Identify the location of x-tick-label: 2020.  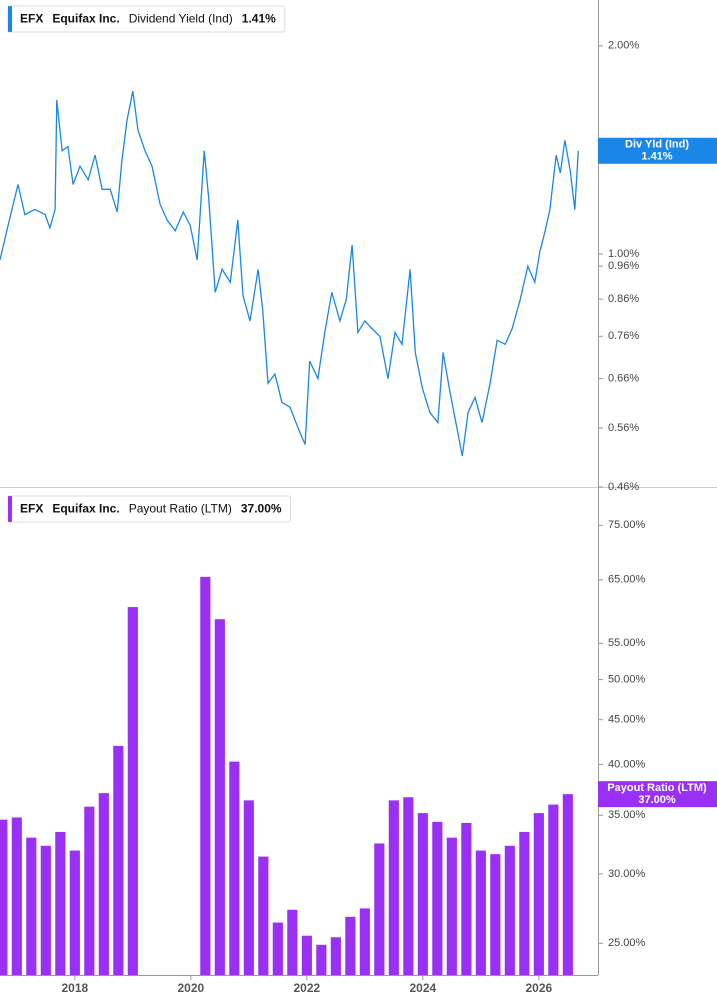
(190, 988).